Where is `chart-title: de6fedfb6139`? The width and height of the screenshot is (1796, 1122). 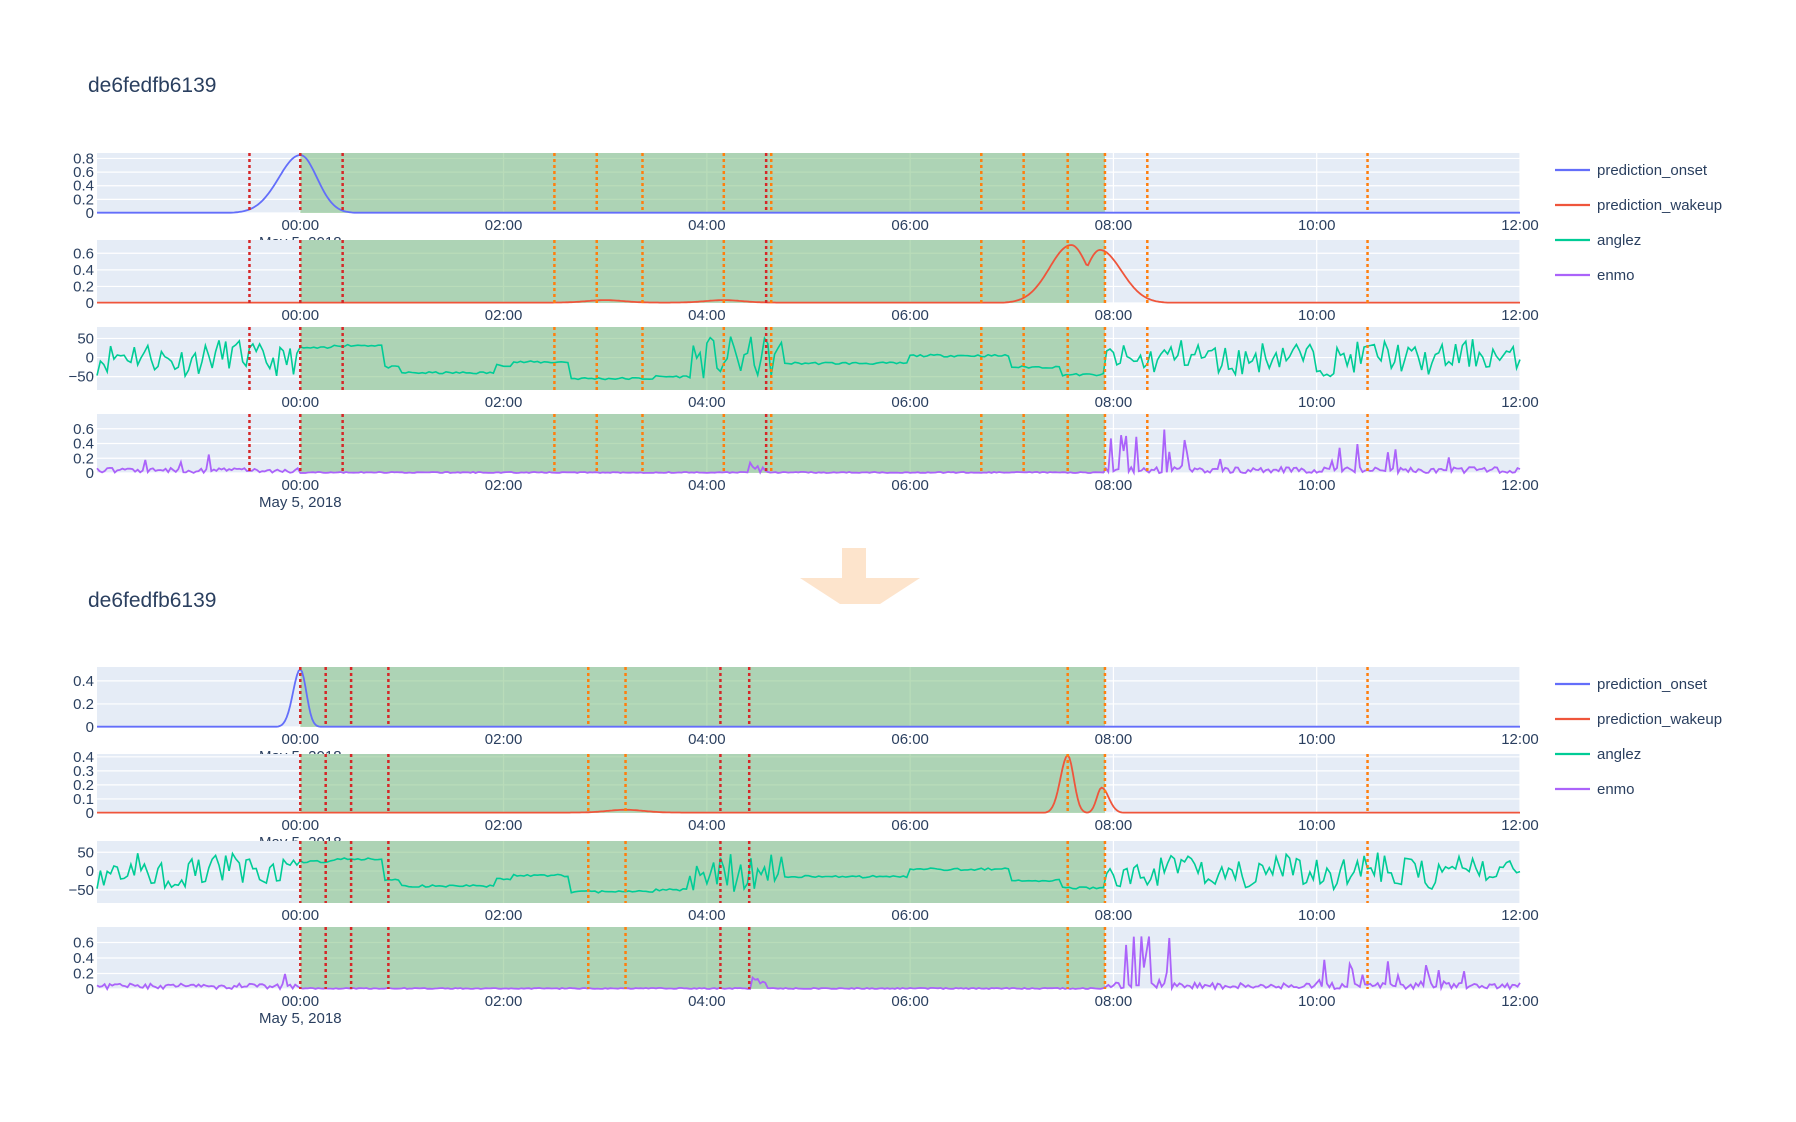 chart-title: de6fedfb6139 is located at coordinates (152, 85).